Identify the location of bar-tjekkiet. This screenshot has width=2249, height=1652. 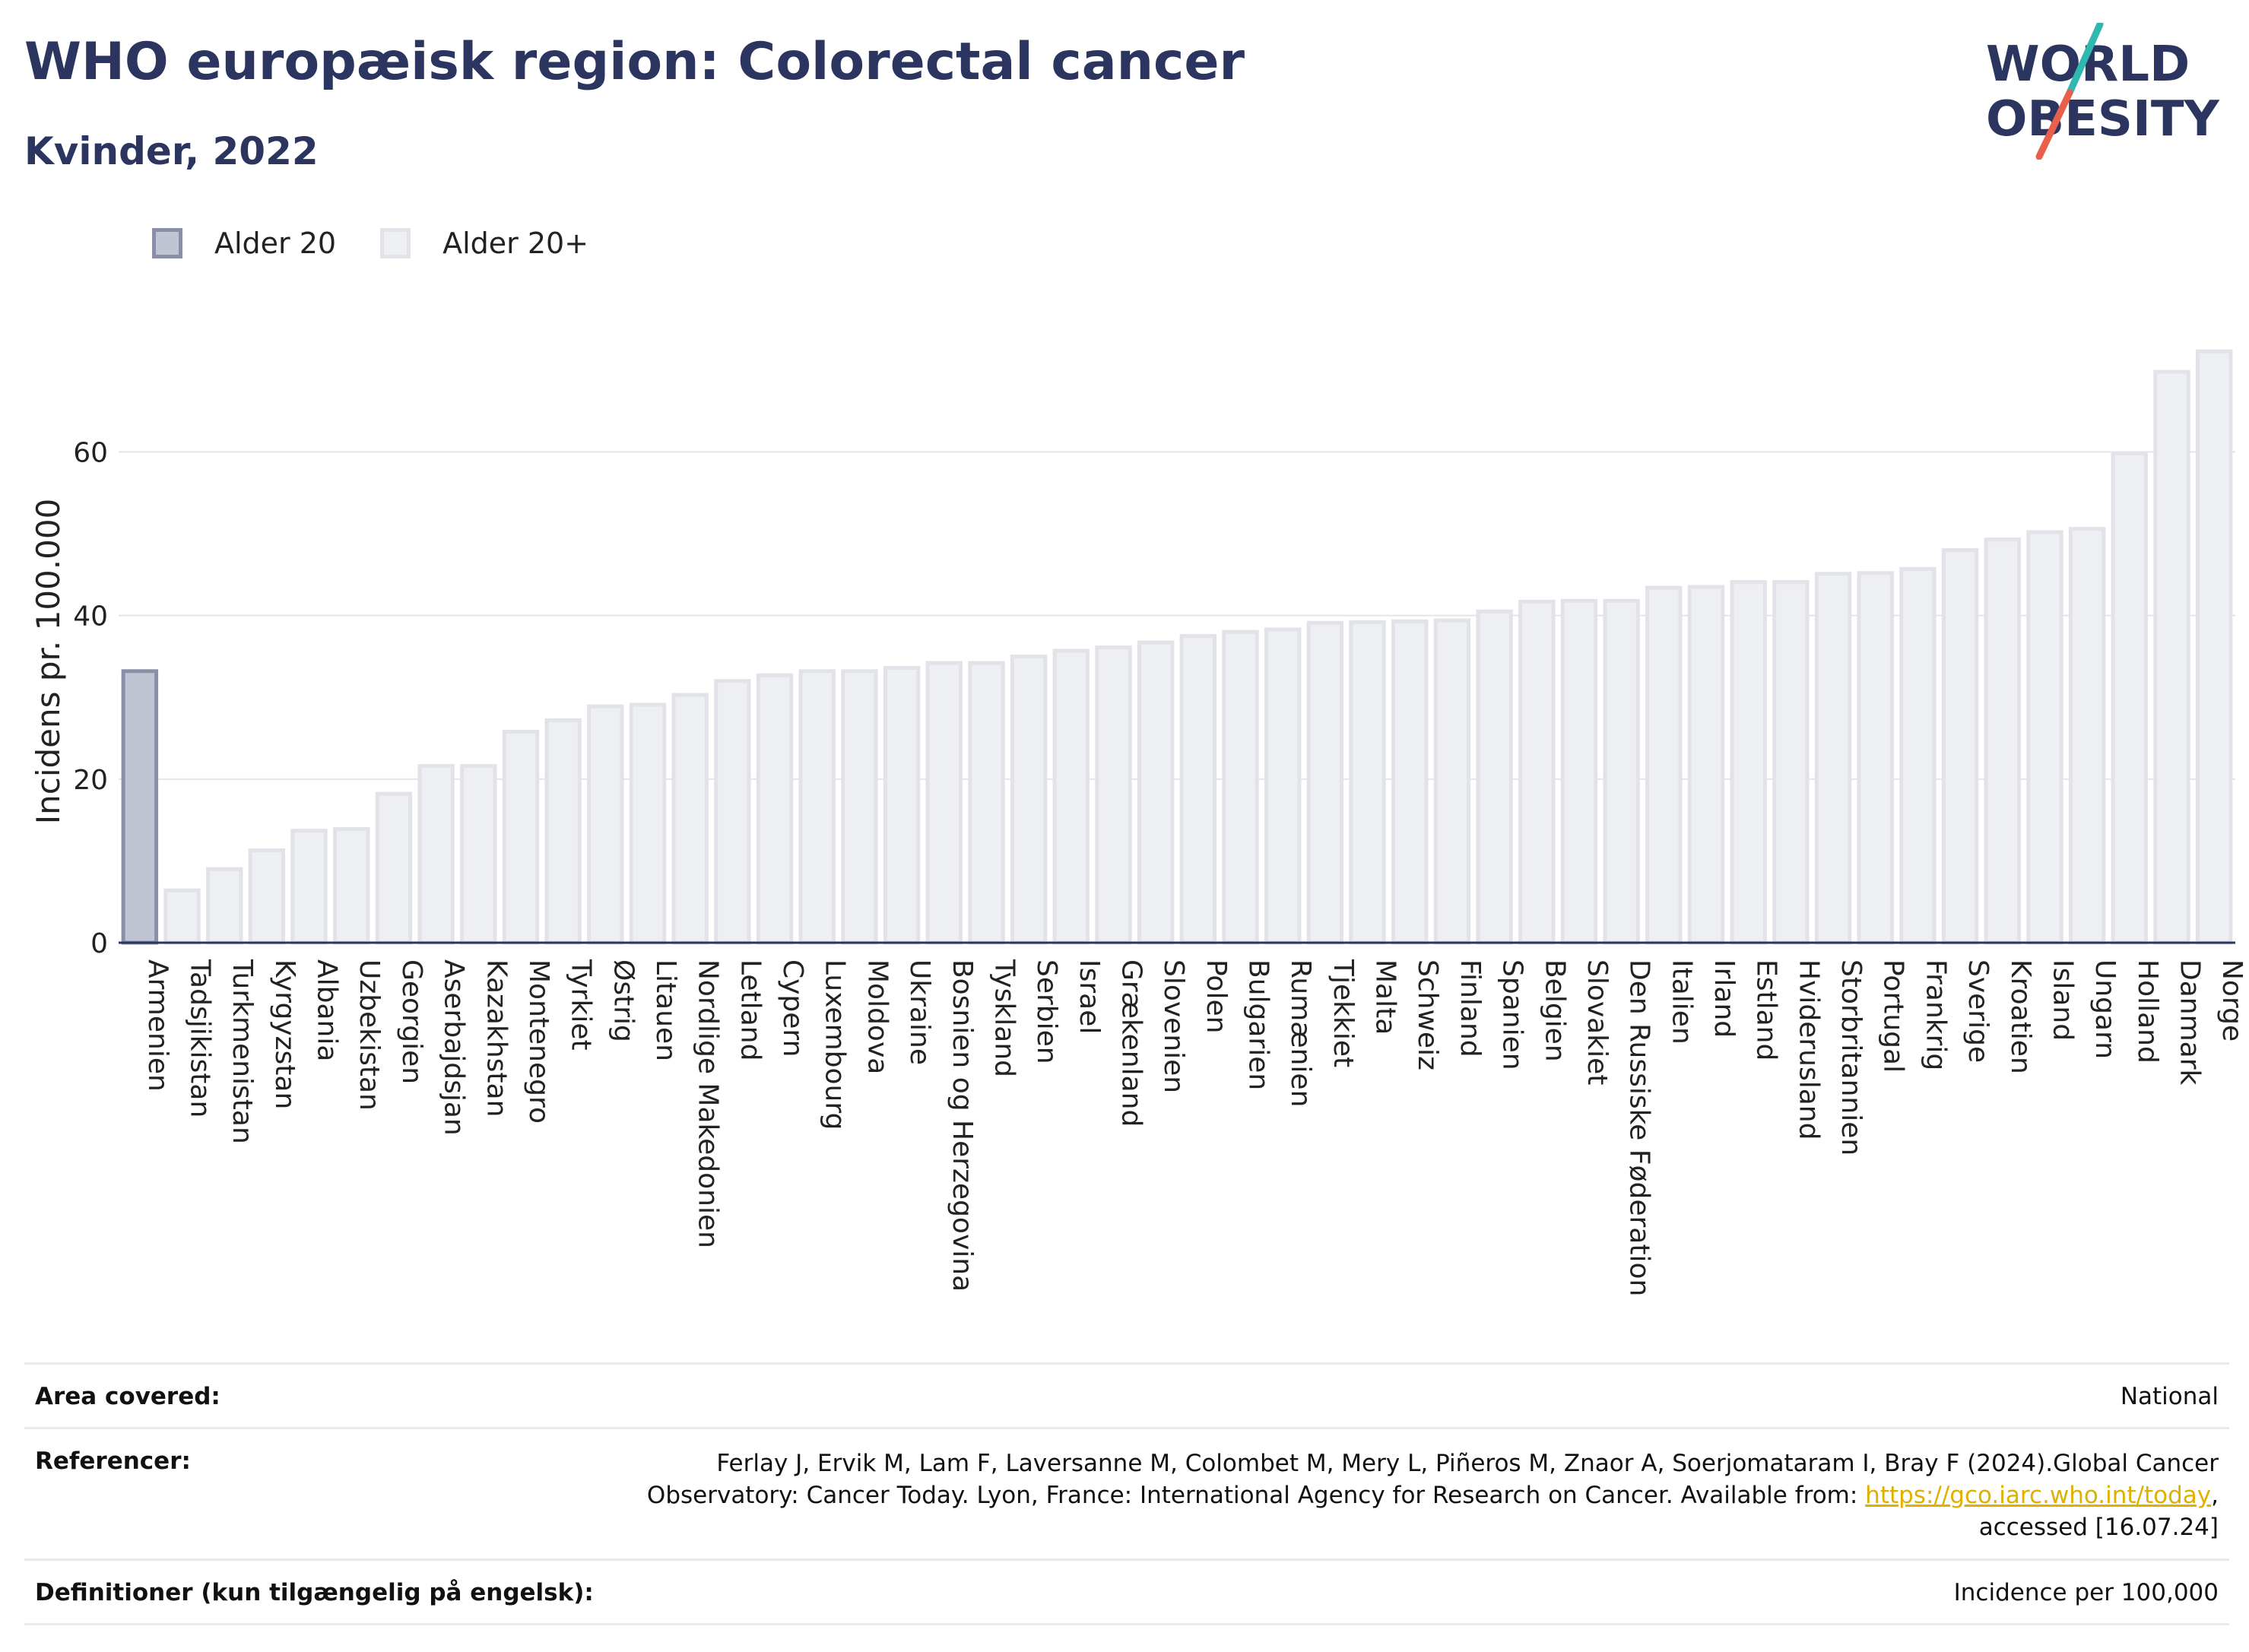
(1325, 782).